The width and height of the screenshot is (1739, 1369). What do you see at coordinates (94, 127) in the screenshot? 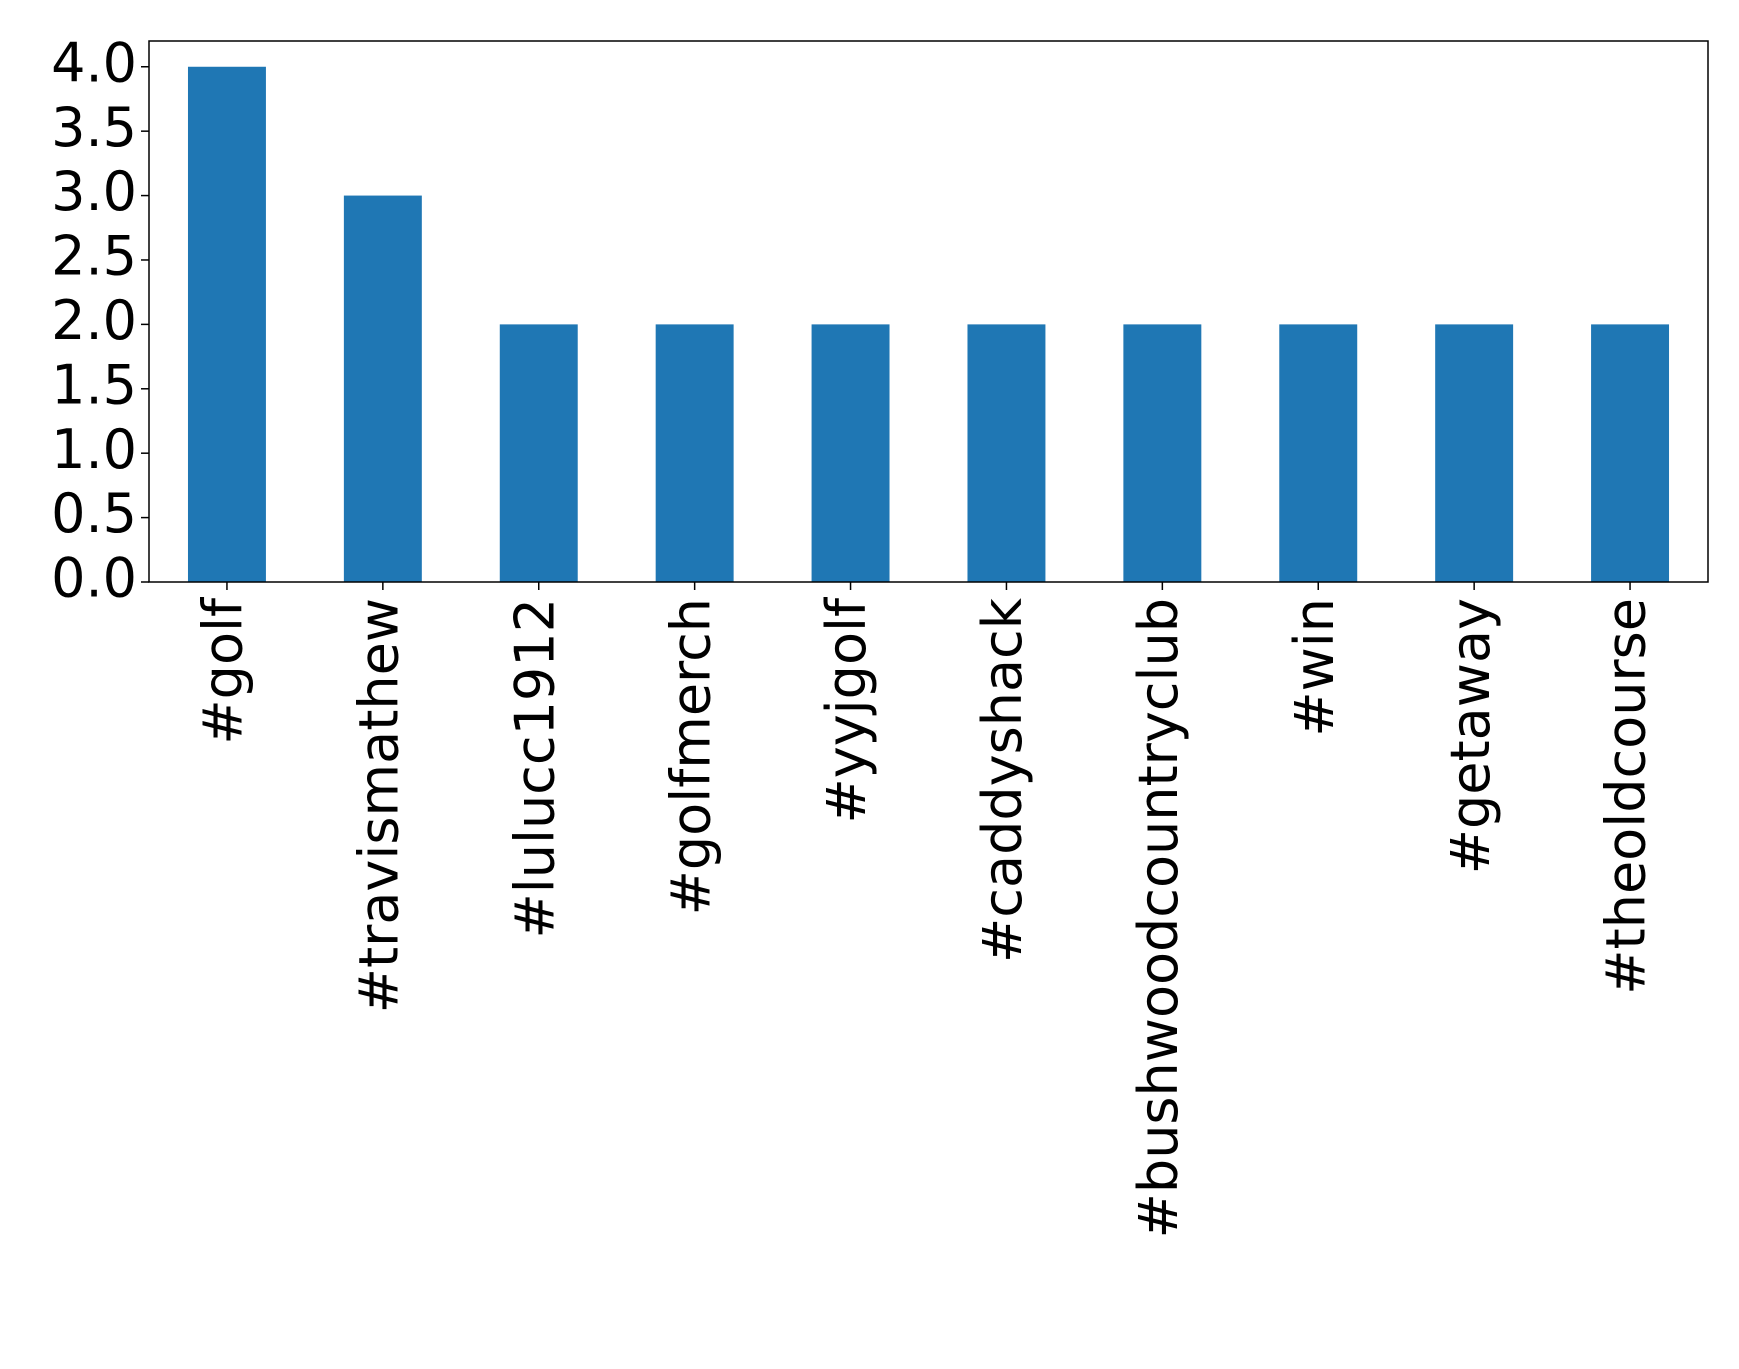
I see `y-tick-label: 3.5` at bounding box center [94, 127].